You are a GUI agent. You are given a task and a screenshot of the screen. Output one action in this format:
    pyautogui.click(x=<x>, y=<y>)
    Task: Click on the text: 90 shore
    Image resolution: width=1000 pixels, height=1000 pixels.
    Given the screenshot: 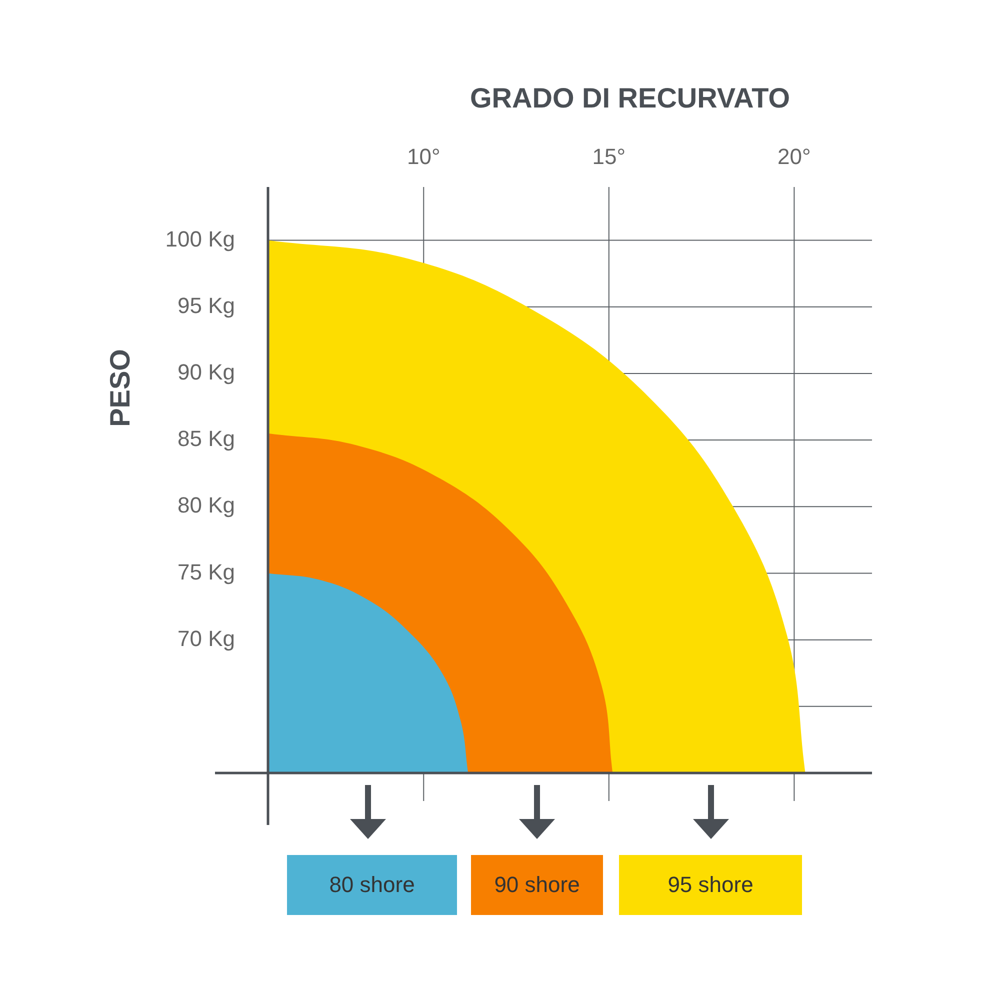 What is the action you would take?
    pyautogui.click(x=537, y=885)
    